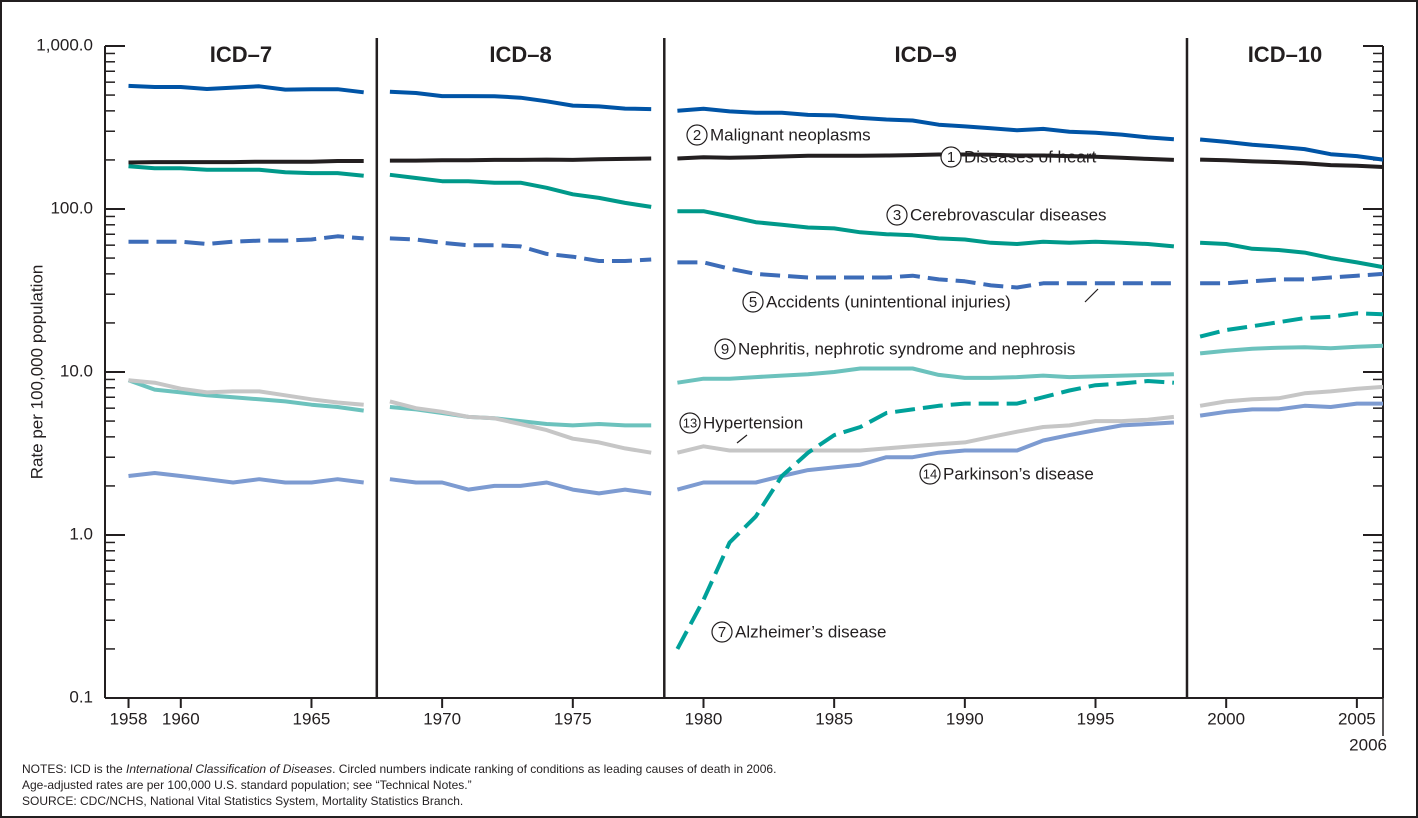 Image resolution: width=1418 pixels, height=818 pixels. I want to click on series-name: Accidents (unintentional injuries), so click(888, 301).